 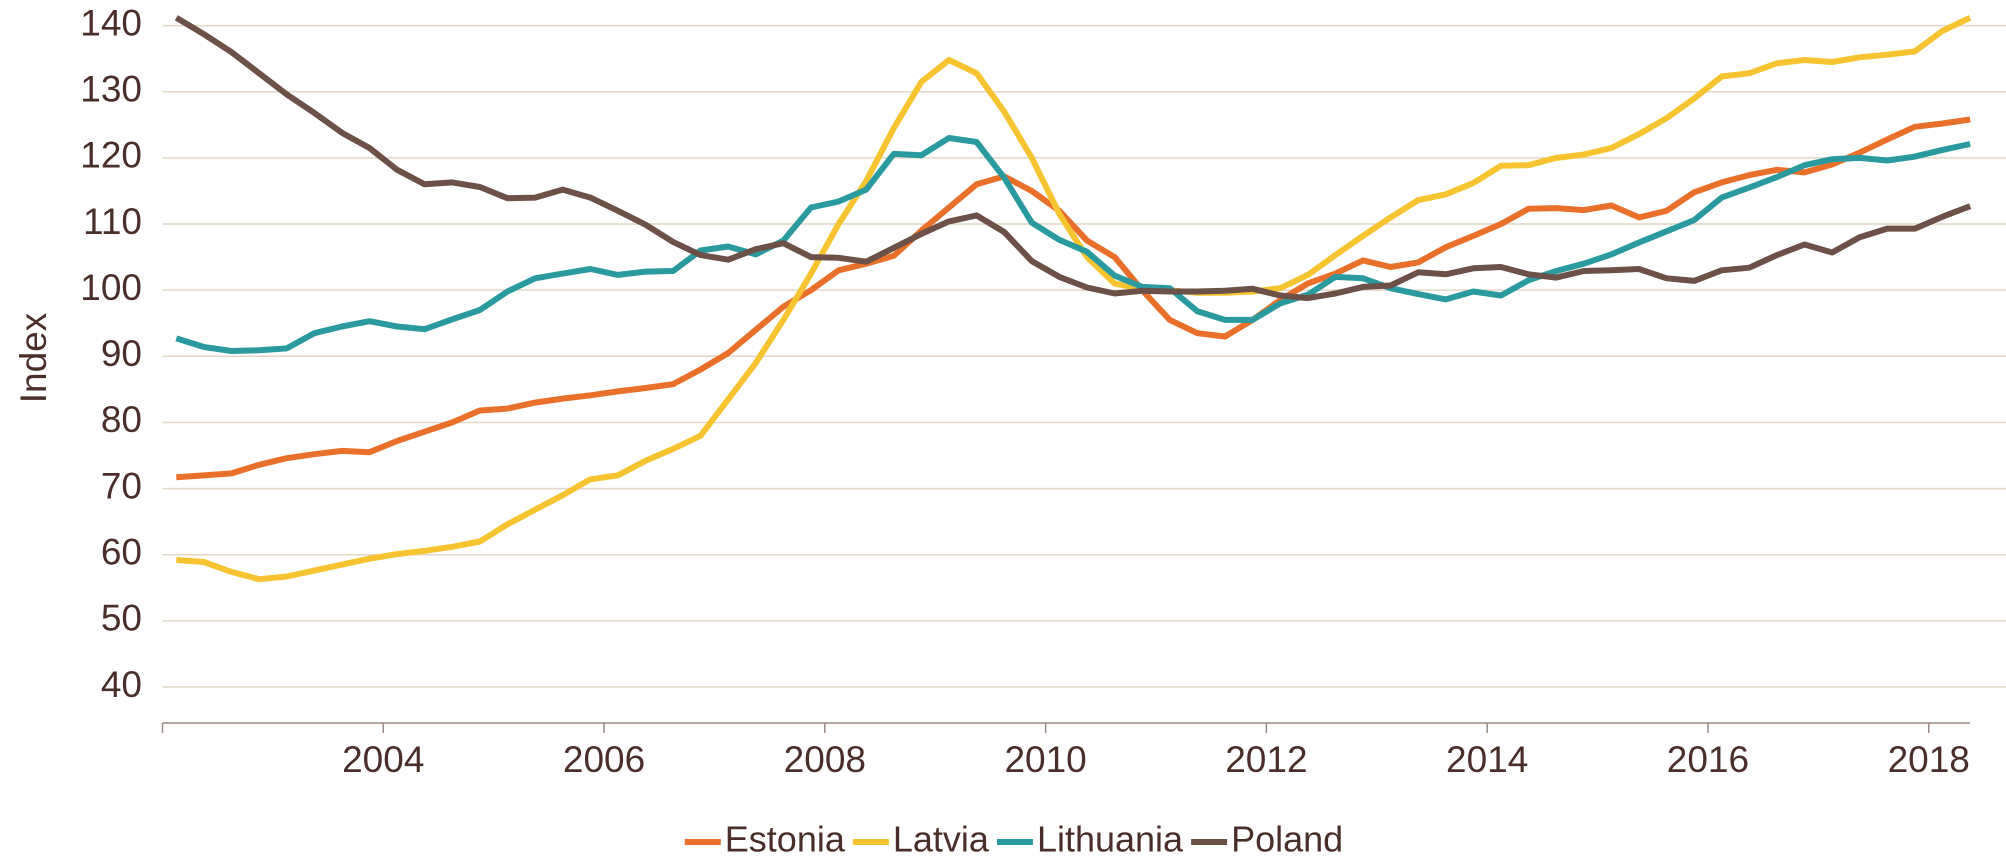 I want to click on y-axis-label: Index, so click(x=33, y=357).